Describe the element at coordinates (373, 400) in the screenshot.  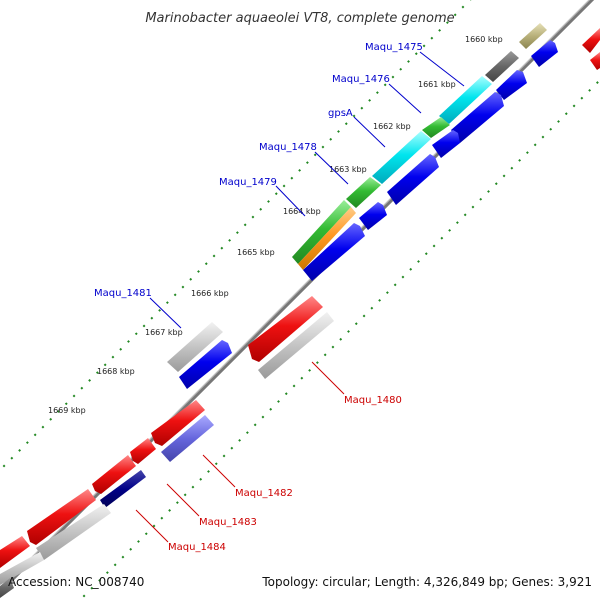
I see `gene-label: Maqu_1480` at that location.